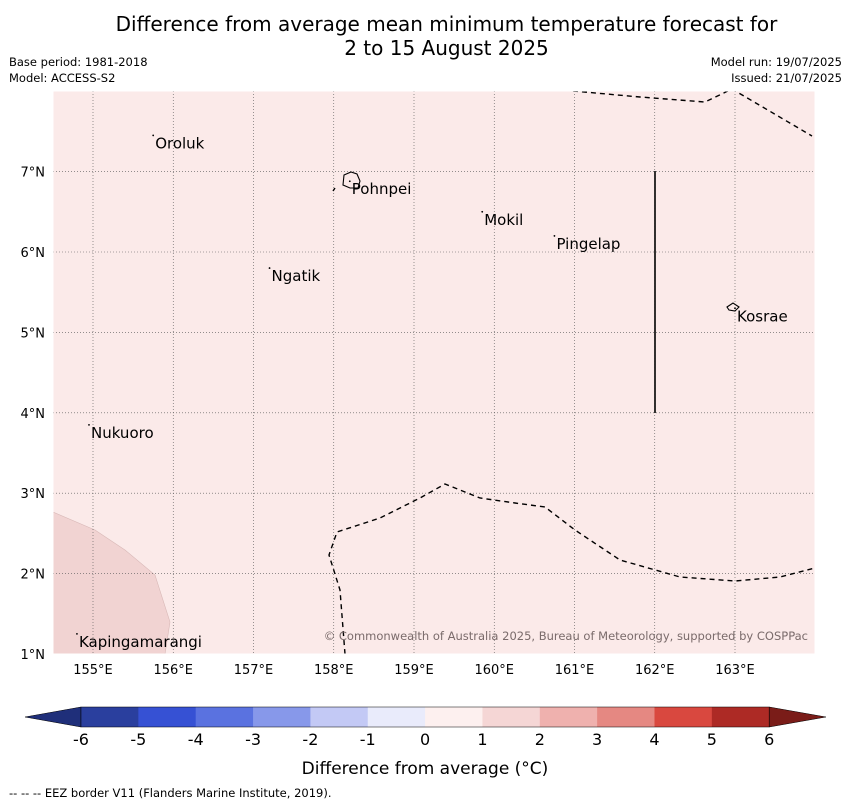 Image resolution: width=850 pixels, height=804 pixels. Describe the element at coordinates (503, 220) in the screenshot. I see `place-label: Mokil` at that location.